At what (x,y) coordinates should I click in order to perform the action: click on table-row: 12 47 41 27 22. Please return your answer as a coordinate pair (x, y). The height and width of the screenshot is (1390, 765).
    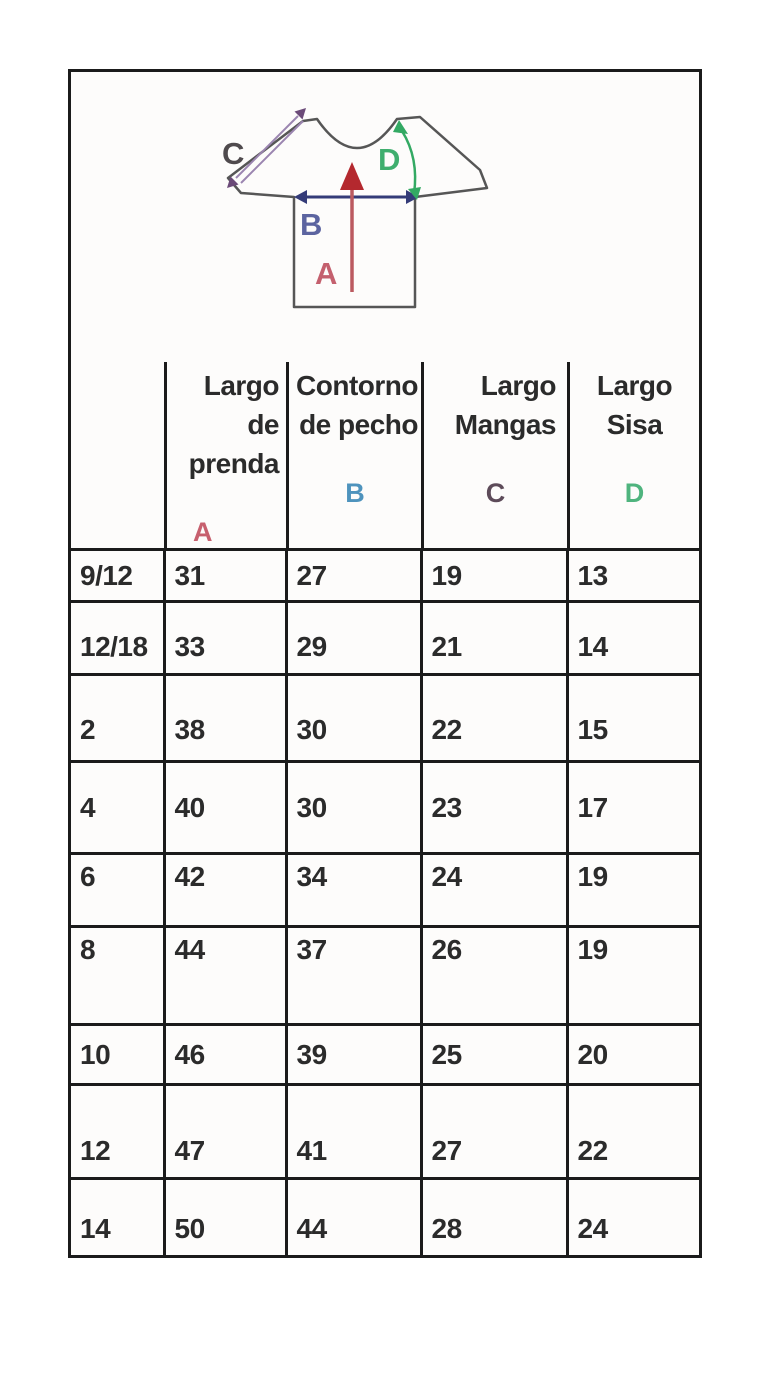
    Looking at the image, I should click on (385, 1131).